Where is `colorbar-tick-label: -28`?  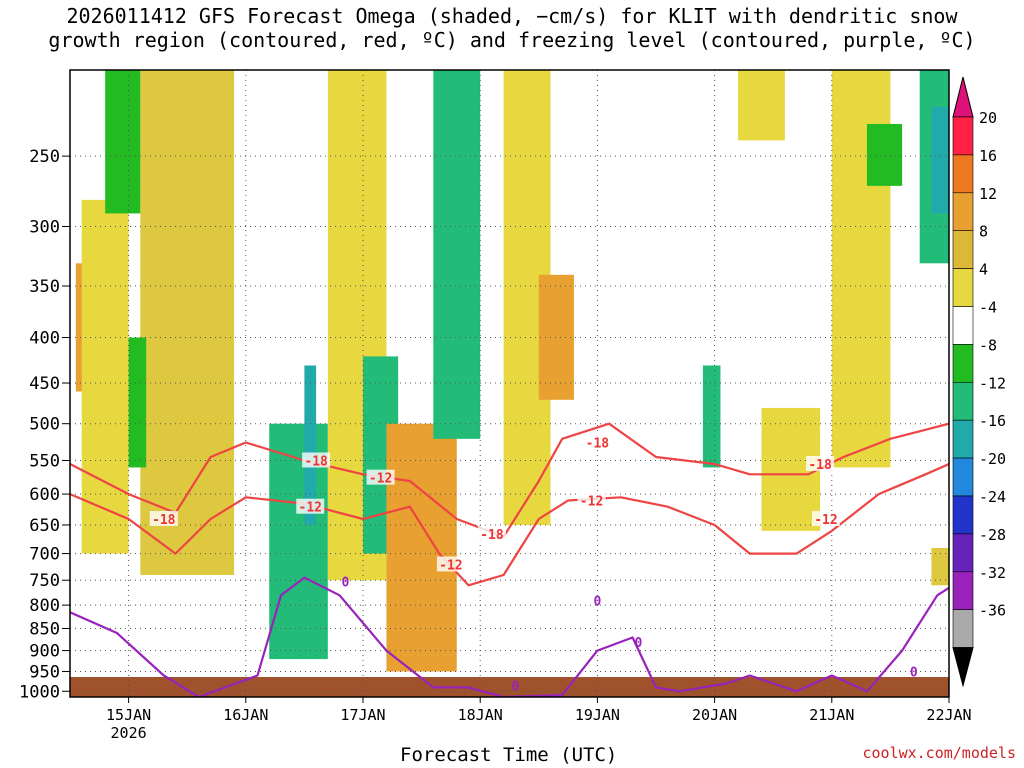 colorbar-tick-label: -28 is located at coordinates (992, 535).